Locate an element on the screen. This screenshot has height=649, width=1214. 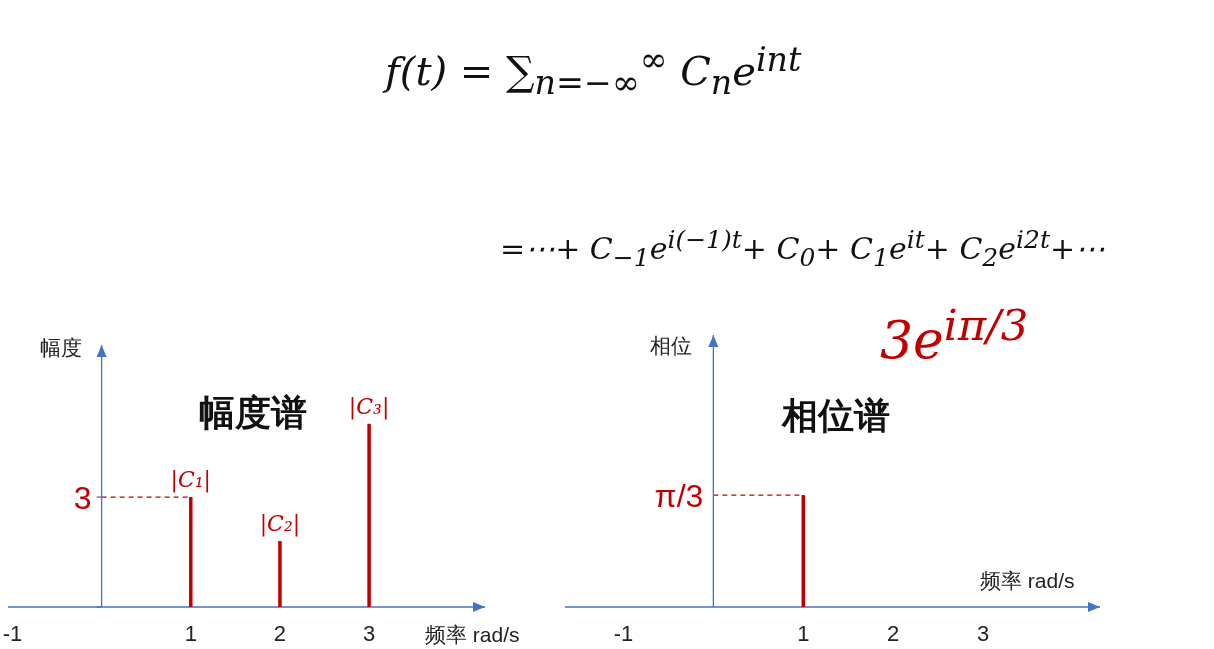
data-label: |C₂| is located at coordinates (280, 524).